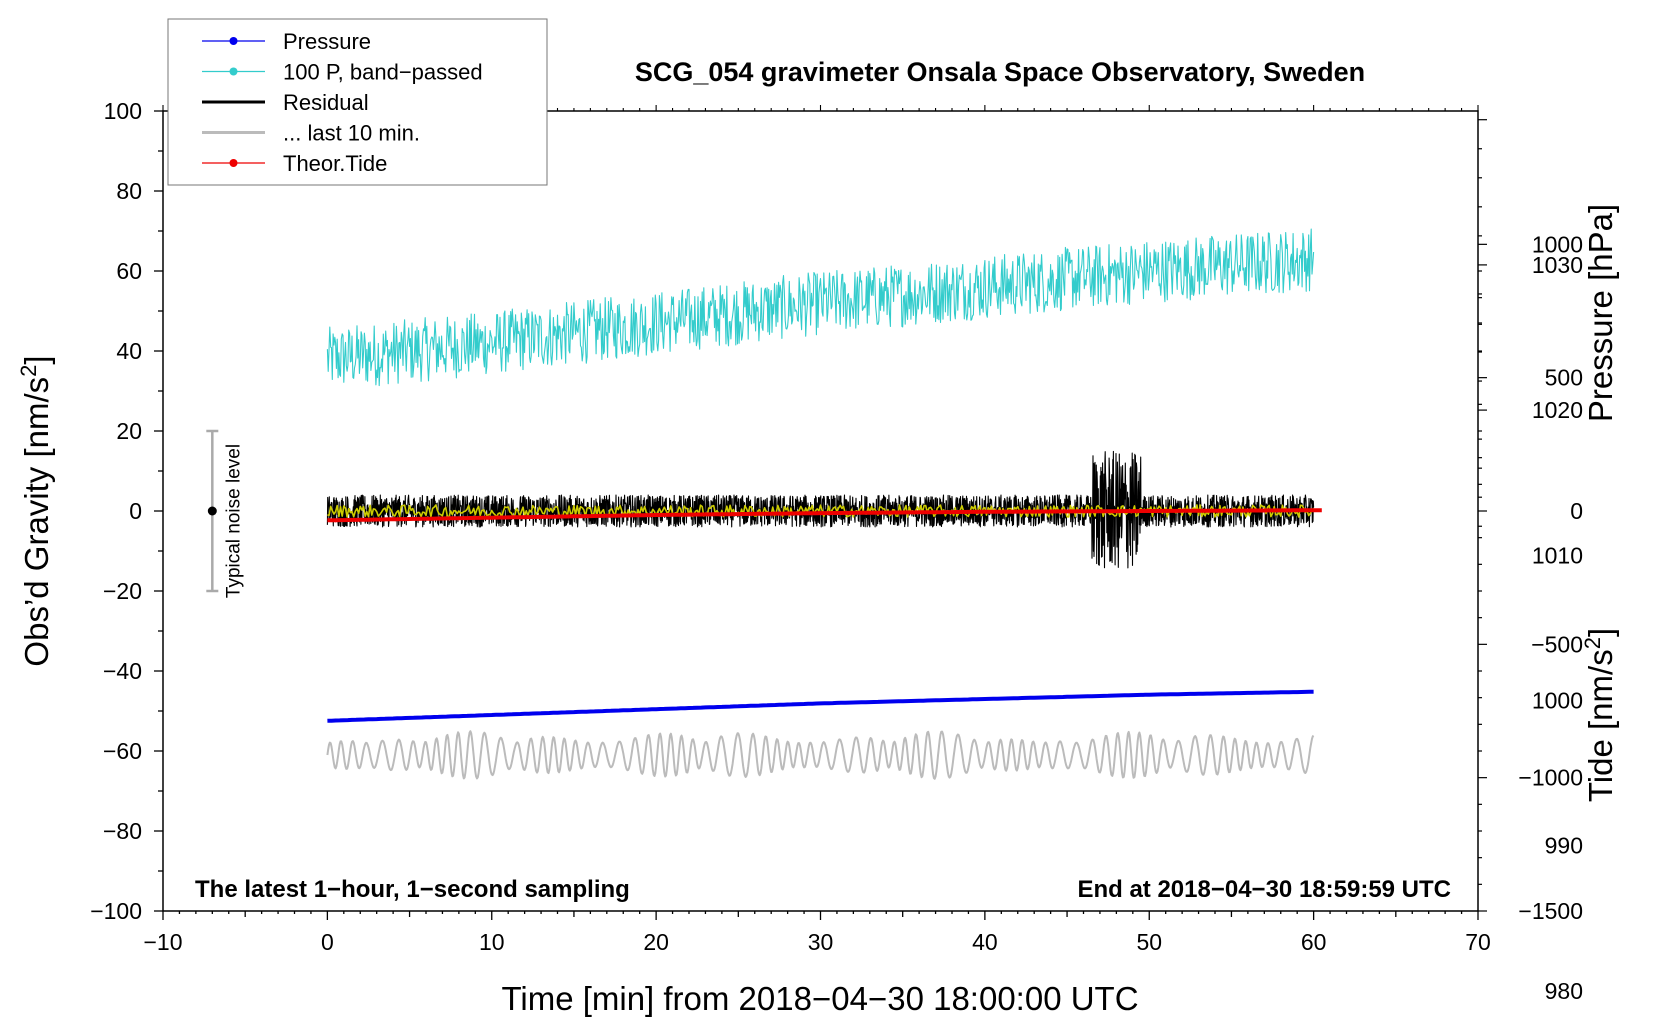 This screenshot has width=1660, height=1020. What do you see at coordinates (129, 271) in the screenshot?
I see `y-tick-label: 60` at bounding box center [129, 271].